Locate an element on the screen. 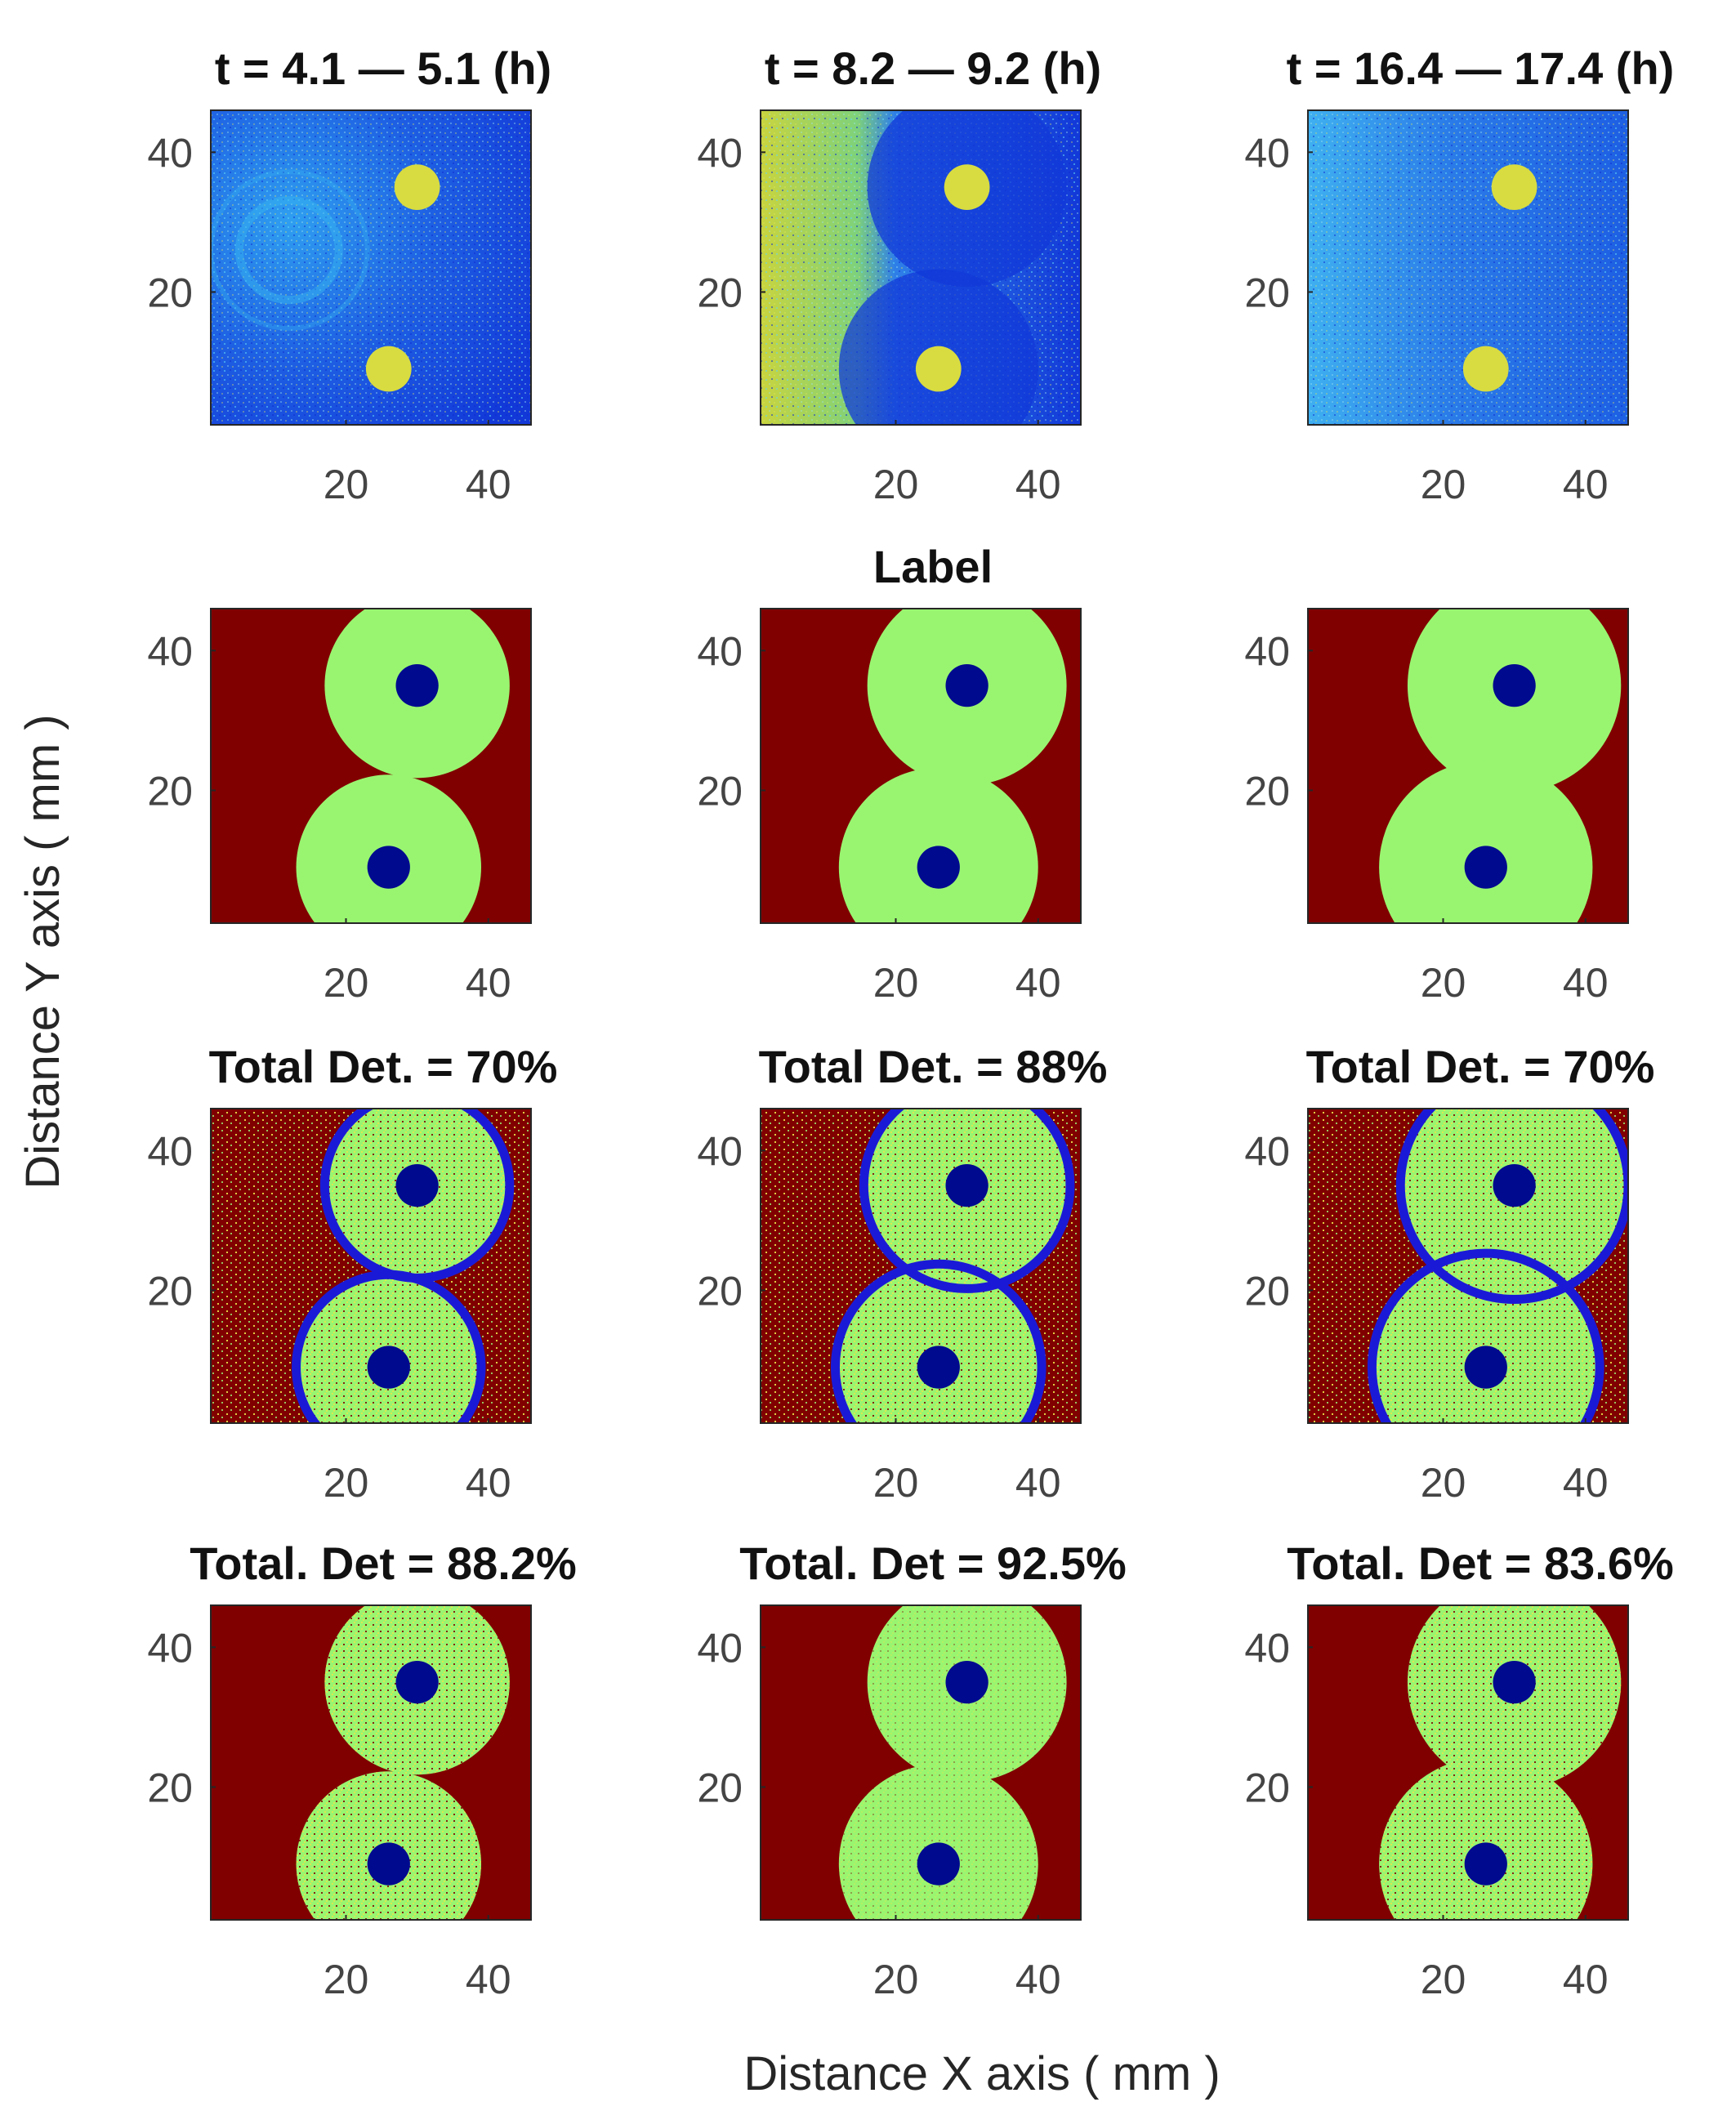 Image resolution: width=1736 pixels, height=2111 pixels. panel-pixel_detection-1: 20 40 20 40 Total. Det = 88.2% is located at coordinates (362, 1770).